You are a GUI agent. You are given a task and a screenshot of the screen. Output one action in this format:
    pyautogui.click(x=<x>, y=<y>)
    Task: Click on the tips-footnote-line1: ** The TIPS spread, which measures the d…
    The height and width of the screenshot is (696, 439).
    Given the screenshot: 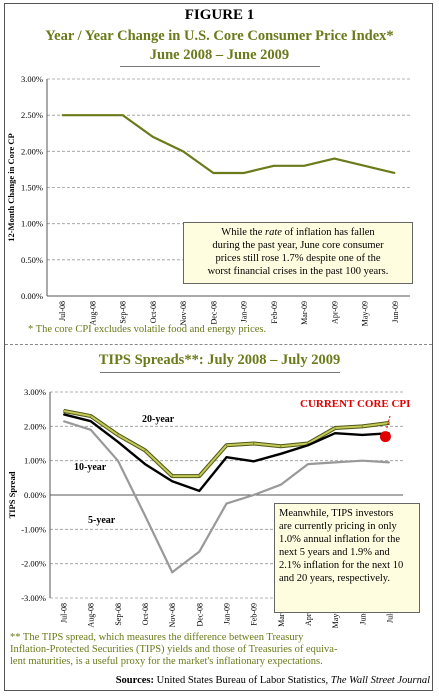 What is the action you would take?
    pyautogui.click(x=157, y=637)
    